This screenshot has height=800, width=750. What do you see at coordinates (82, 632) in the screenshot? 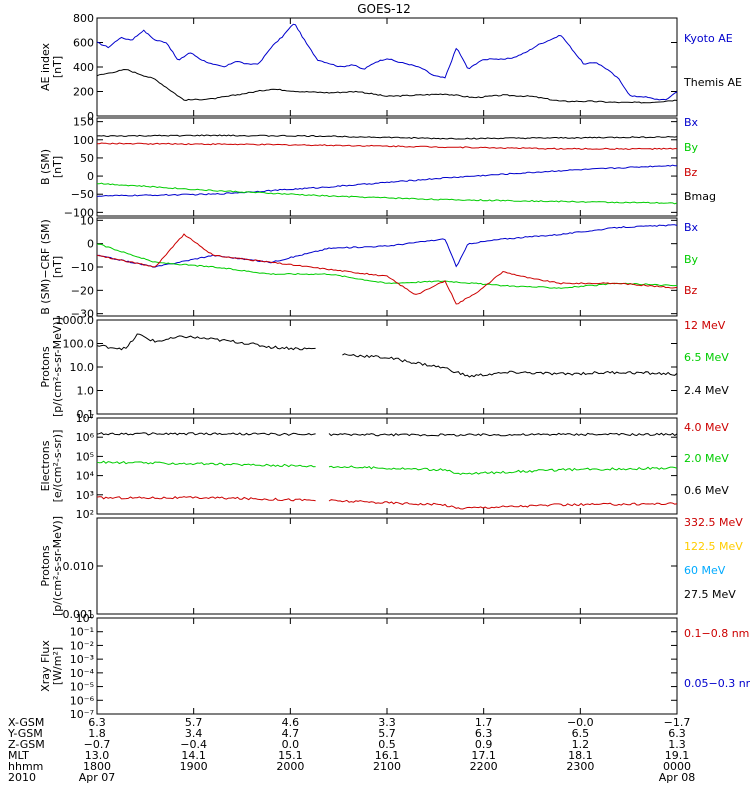
I see `y-tick-label: 10⁻¹` at bounding box center [82, 632].